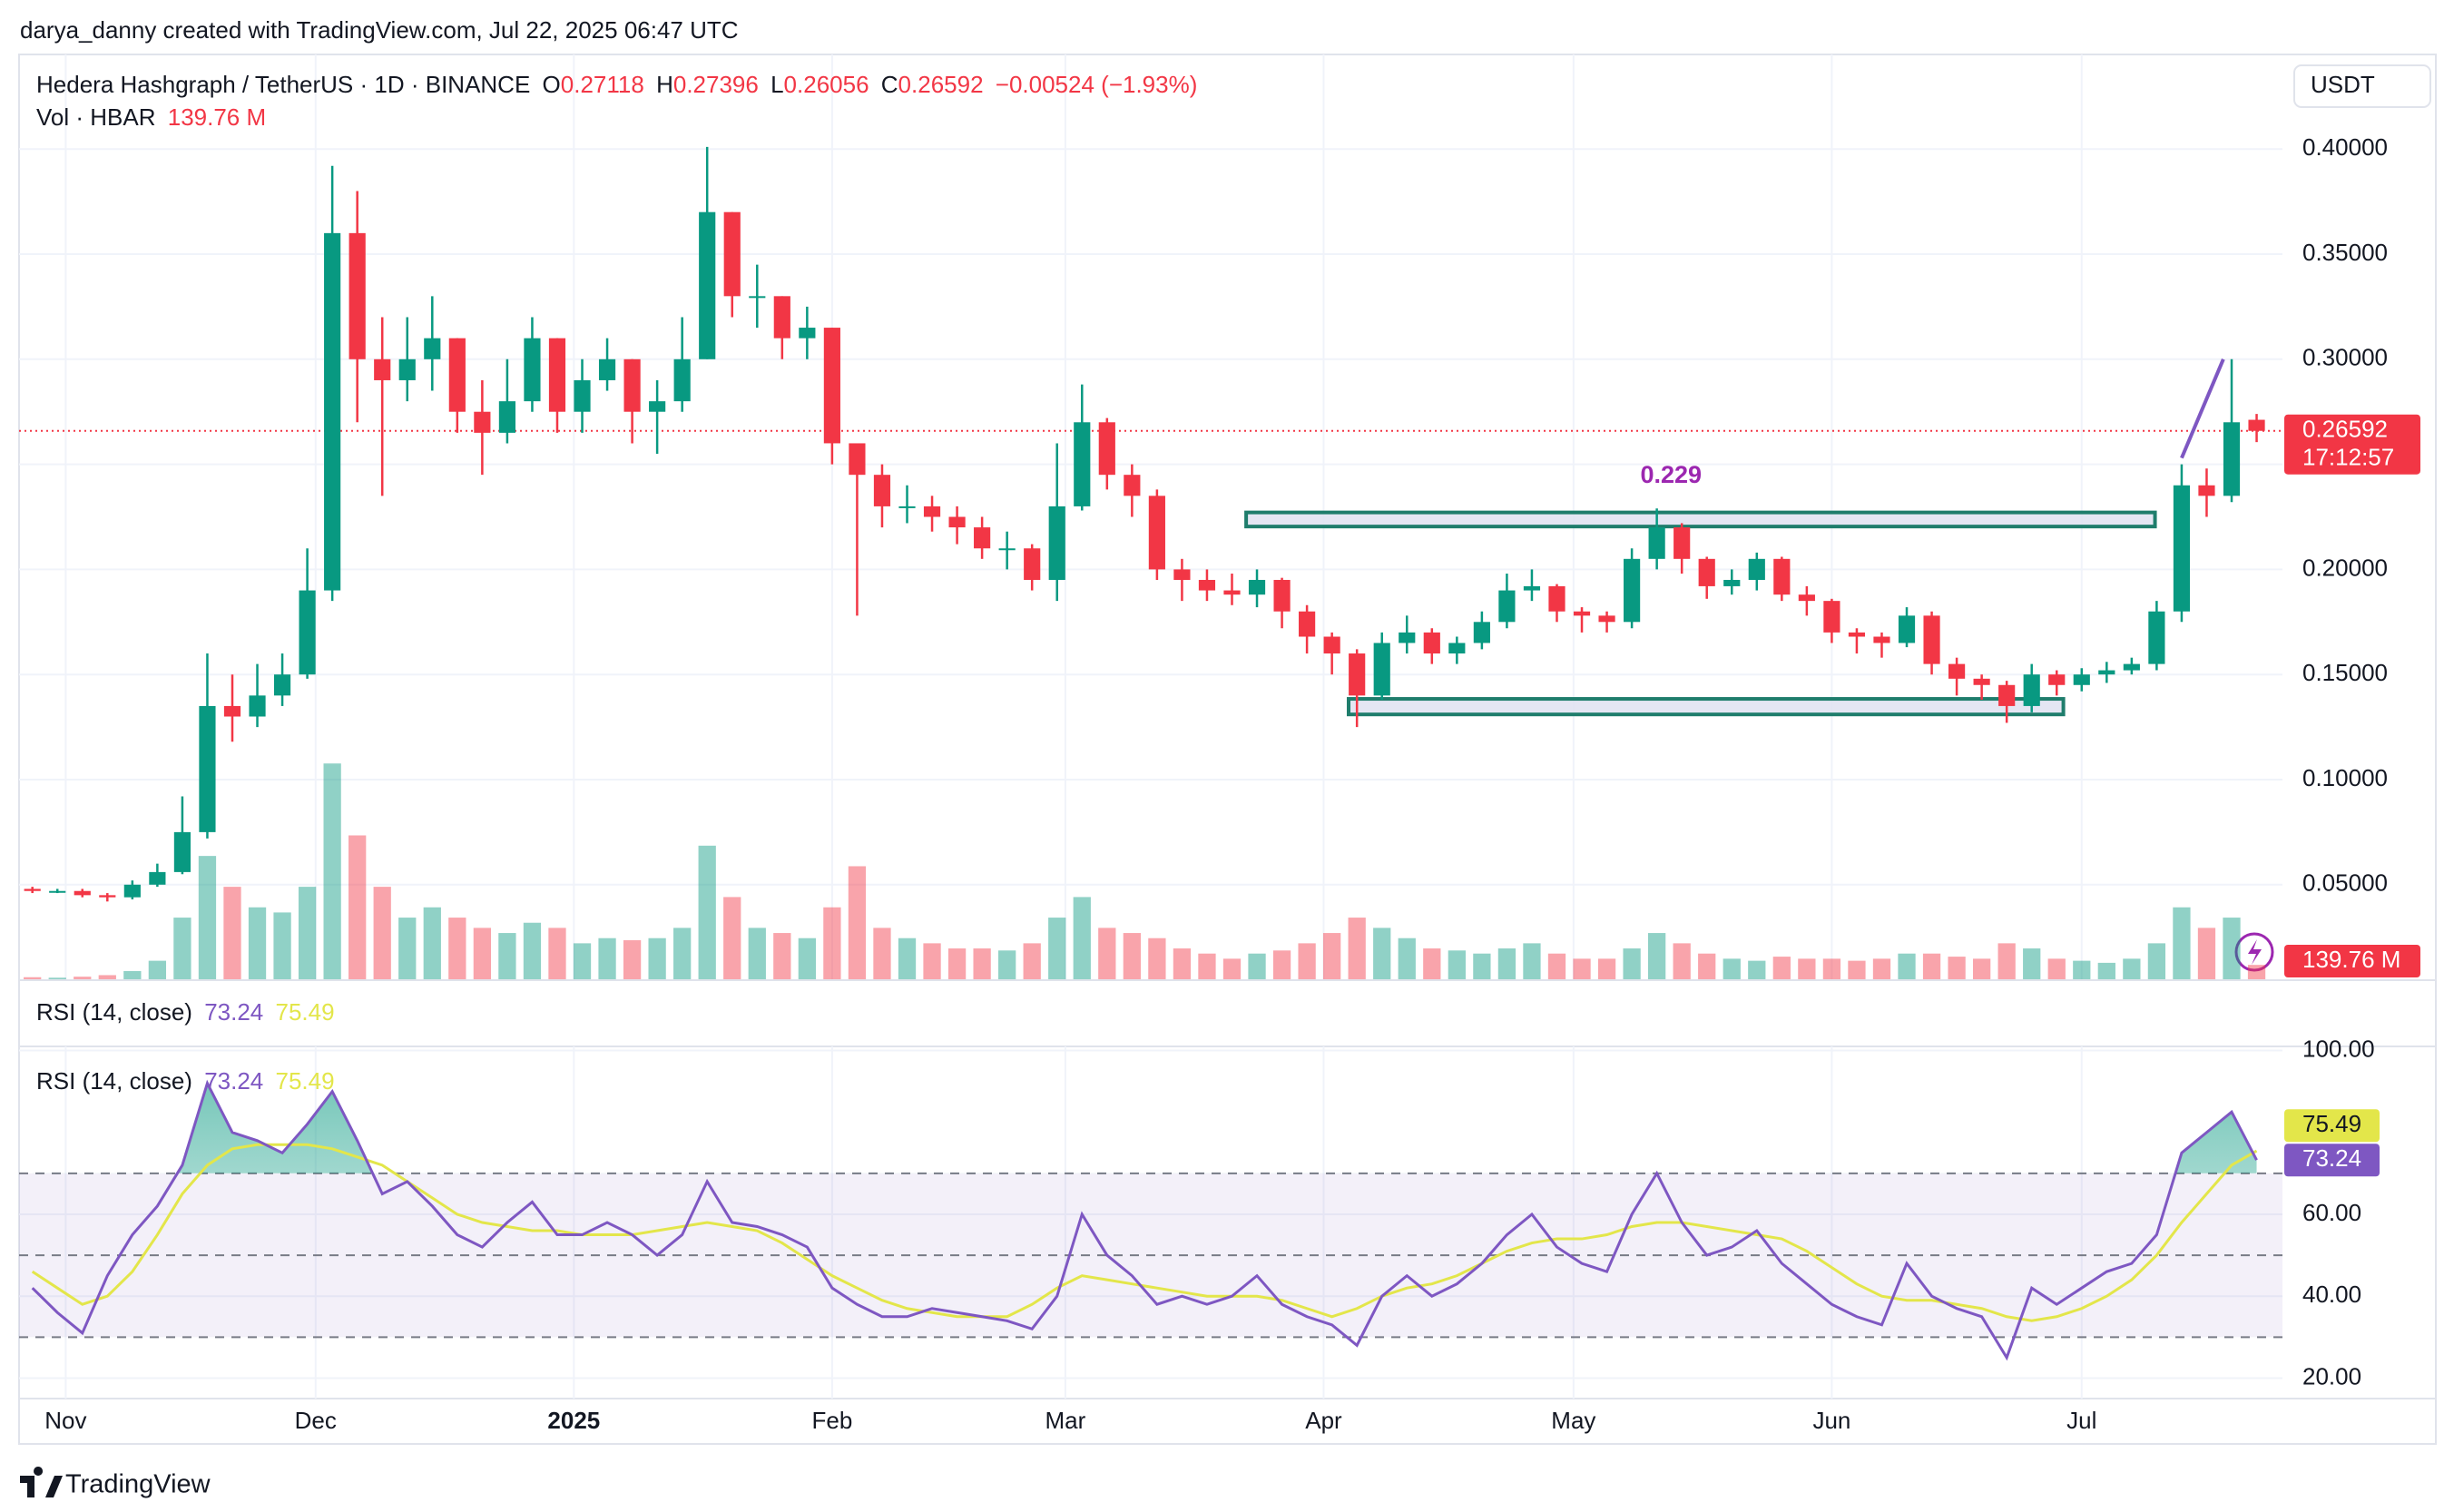 This screenshot has width=2444, height=1512. What do you see at coordinates (826, 84) in the screenshot?
I see `ohlc-value: 0.26056` at bounding box center [826, 84].